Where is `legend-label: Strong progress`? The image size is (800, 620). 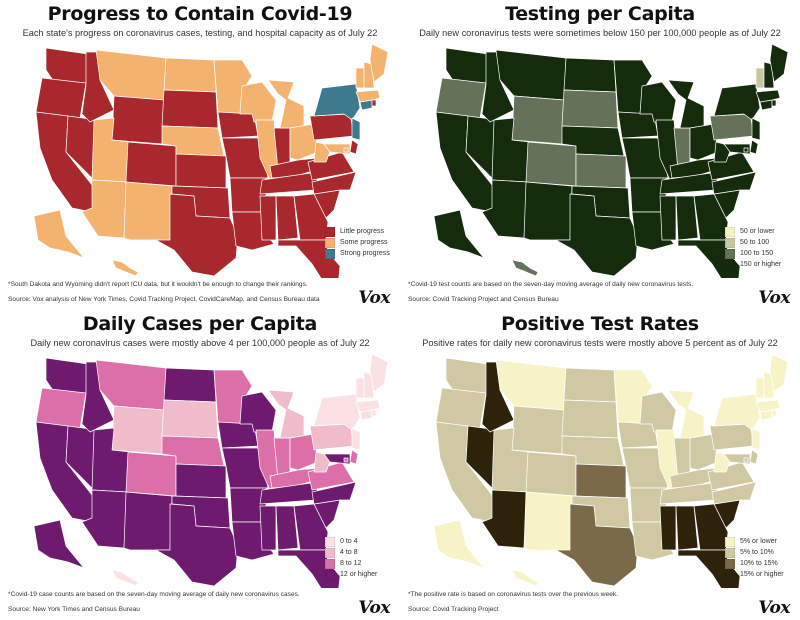
legend-label: Strong progress is located at coordinates (365, 253).